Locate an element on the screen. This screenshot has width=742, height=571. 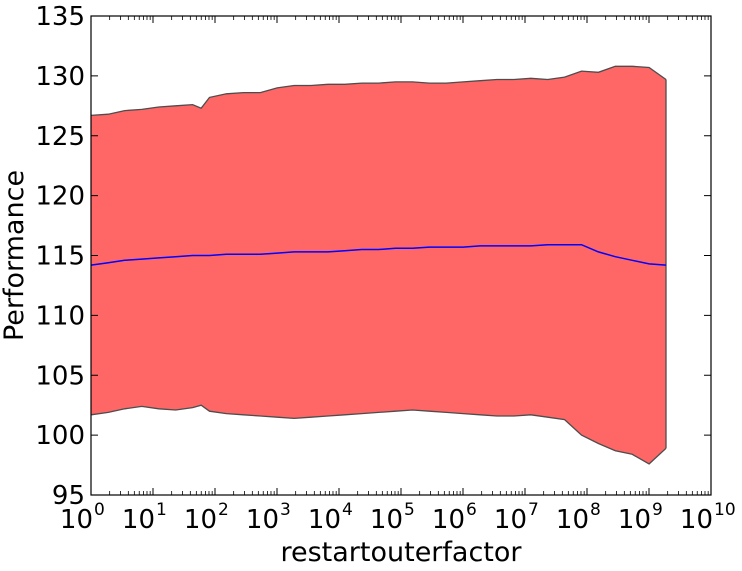
x-tick-label: 10 9 is located at coordinates (640, 517).